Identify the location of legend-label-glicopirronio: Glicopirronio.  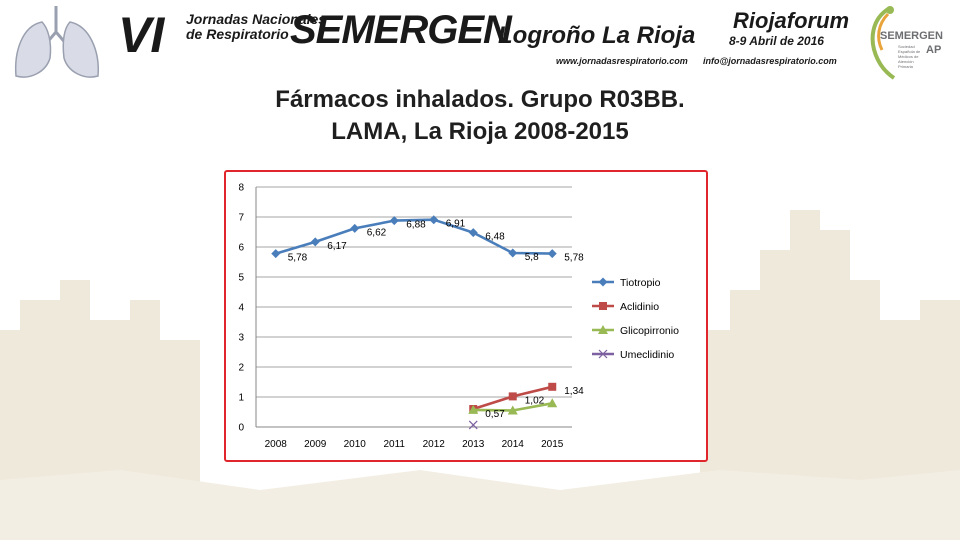
(649, 331).